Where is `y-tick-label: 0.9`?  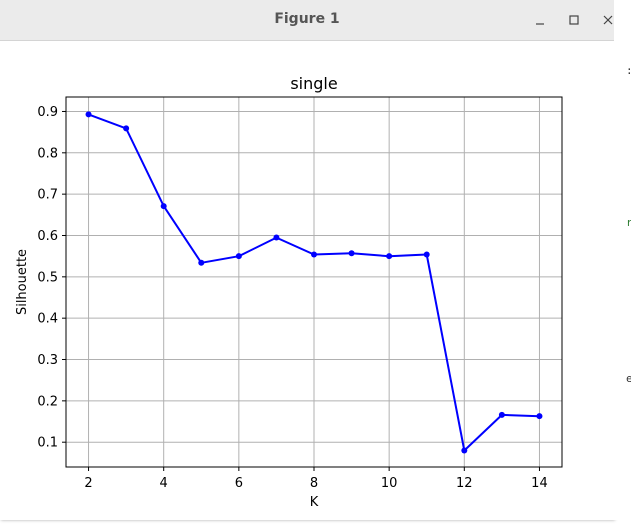 y-tick-label: 0.9 is located at coordinates (47, 112).